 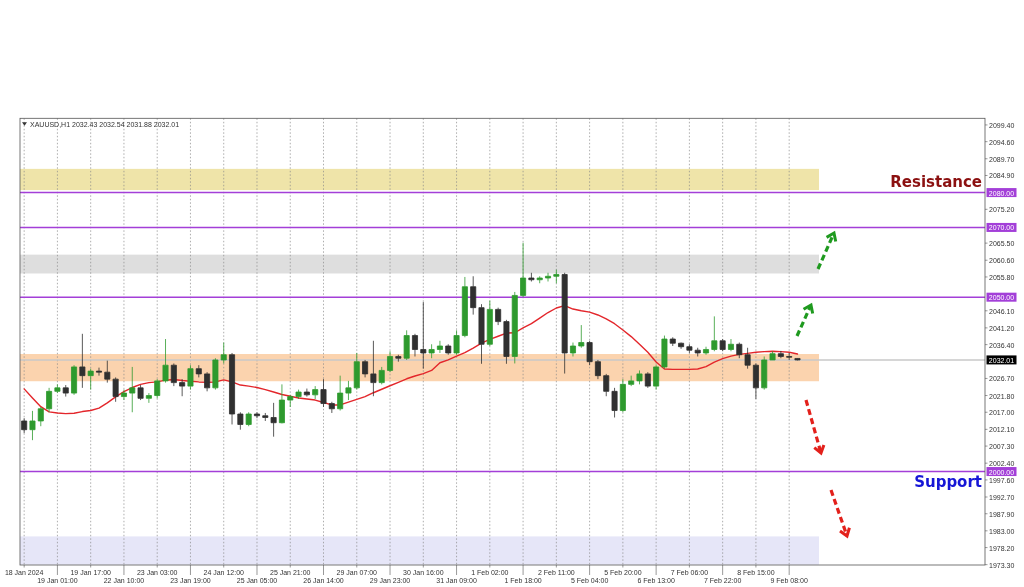 I want to click on text: Support, so click(x=948, y=482).